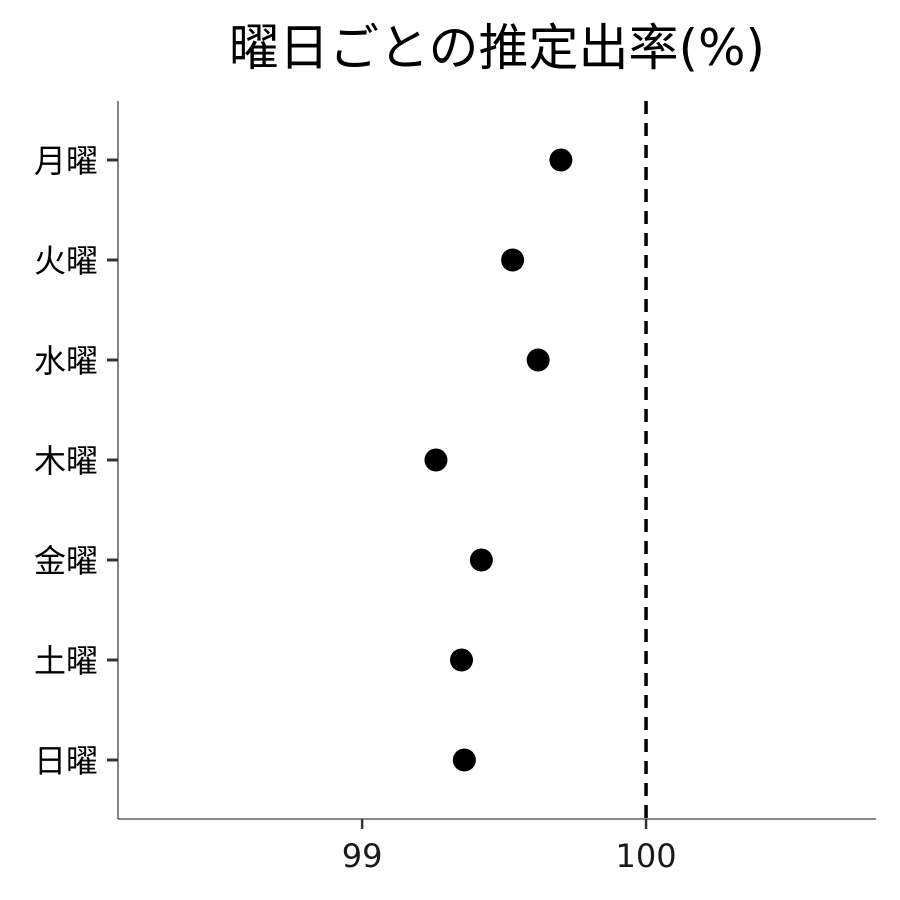  Describe the element at coordinates (497, 48) in the screenshot. I see `chart-title: 曜日ごとの推定出率(%)` at that location.